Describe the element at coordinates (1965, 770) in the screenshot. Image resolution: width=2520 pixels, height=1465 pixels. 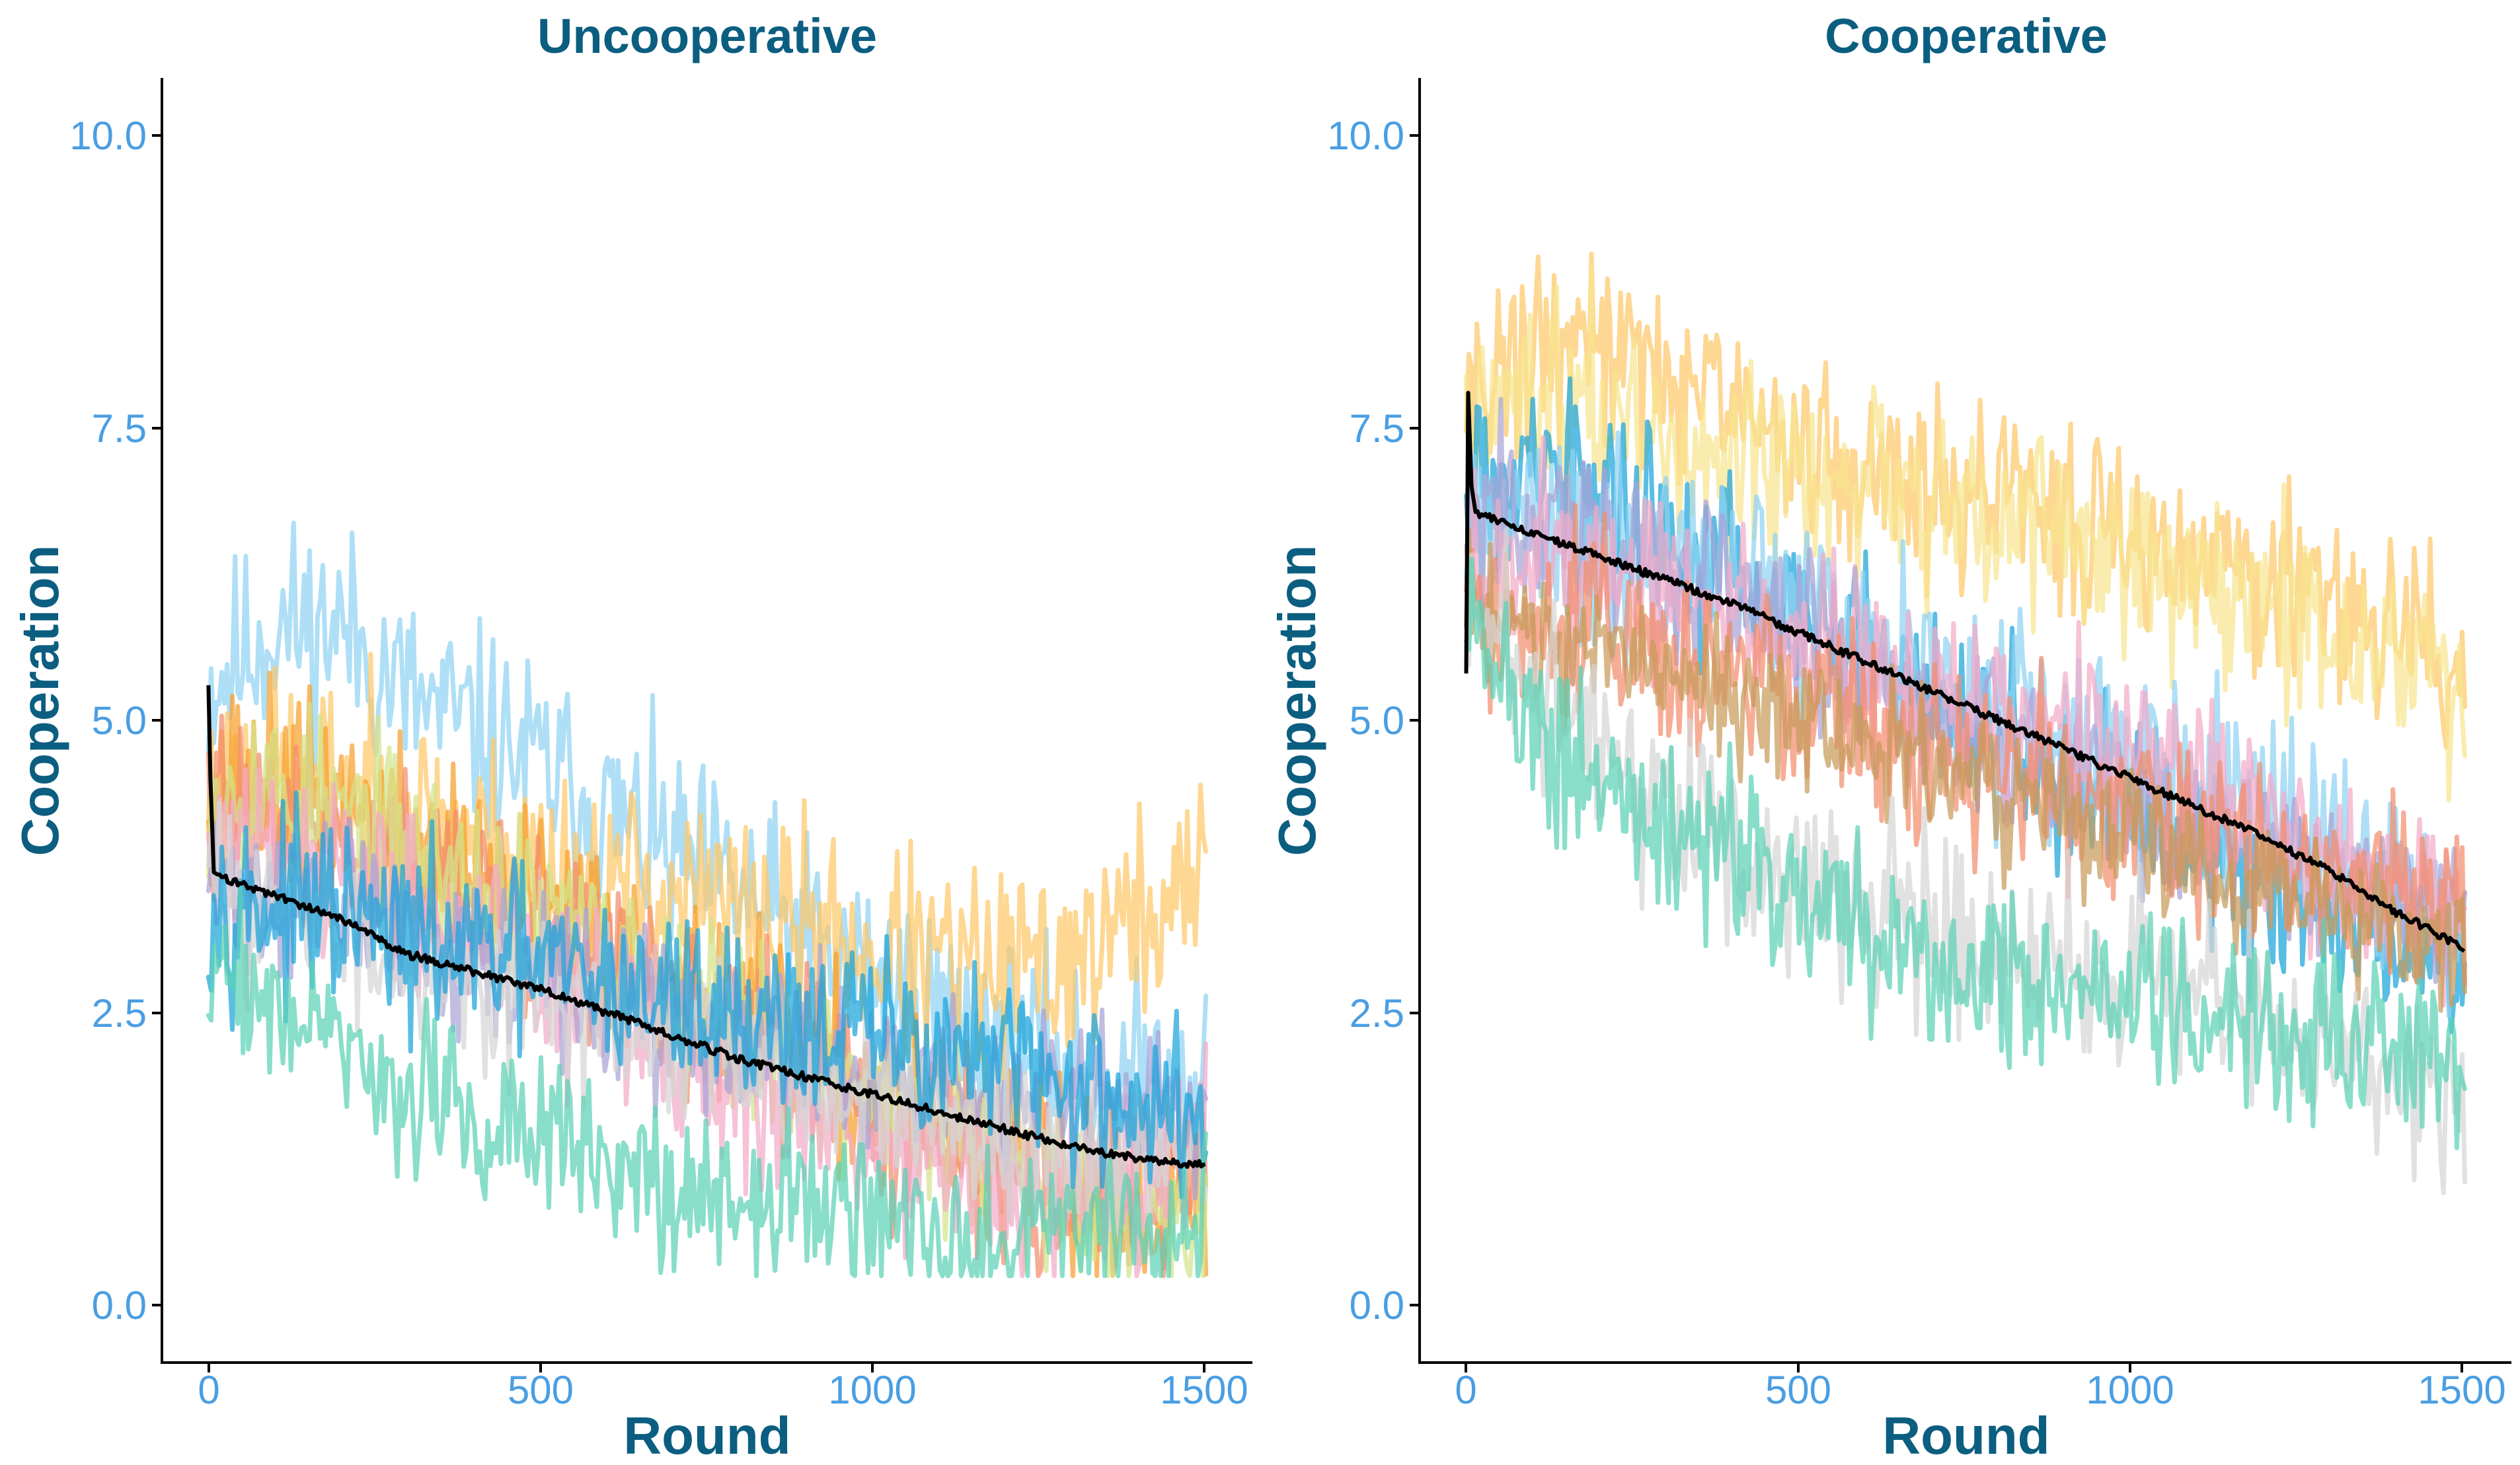
I see `series-line-olive-brown` at that location.